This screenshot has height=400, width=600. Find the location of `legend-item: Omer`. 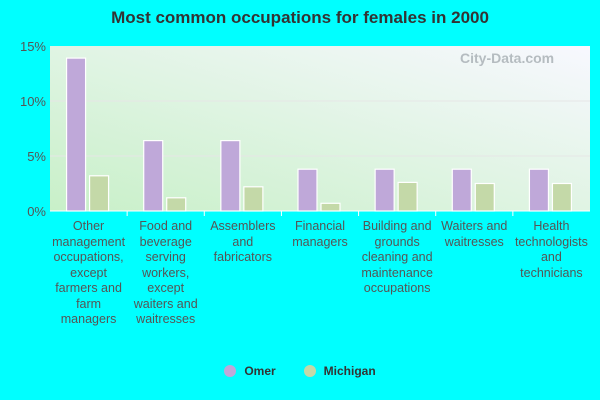

legend-item: Omer is located at coordinates (250, 371).